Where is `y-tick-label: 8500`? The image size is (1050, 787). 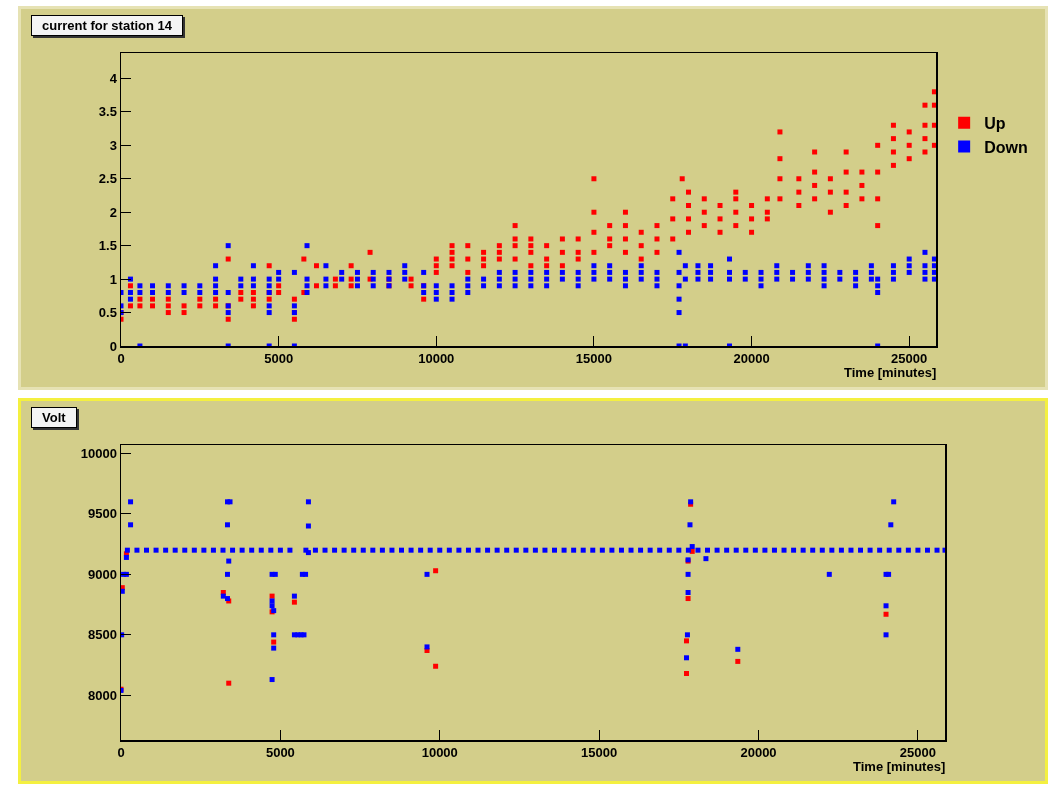
y-tick-label: 8500 is located at coordinates (102, 635).